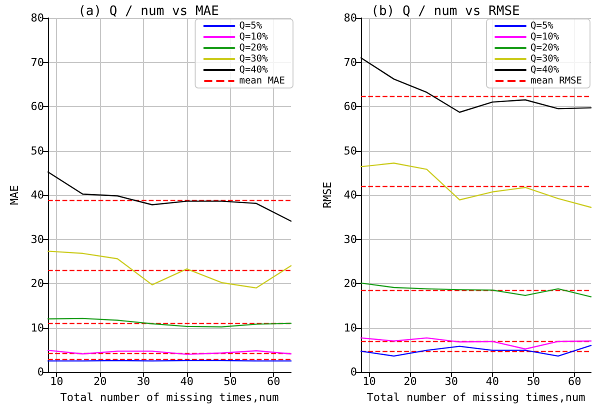 Image resolution: width=593 pixels, height=410 pixels. I want to click on chart-title: (a) Q / num vs MAE, so click(148, 11).